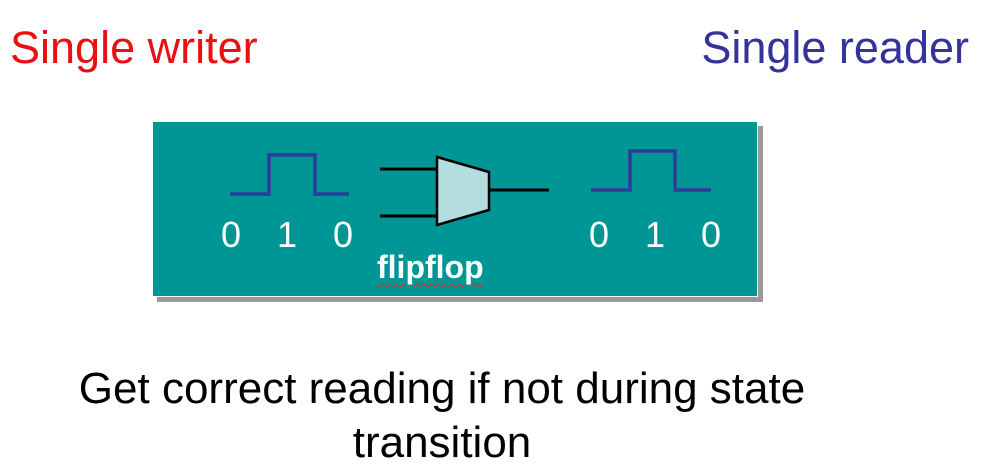 This screenshot has width=987, height=470. I want to click on writer-bit: 1, so click(287, 234).